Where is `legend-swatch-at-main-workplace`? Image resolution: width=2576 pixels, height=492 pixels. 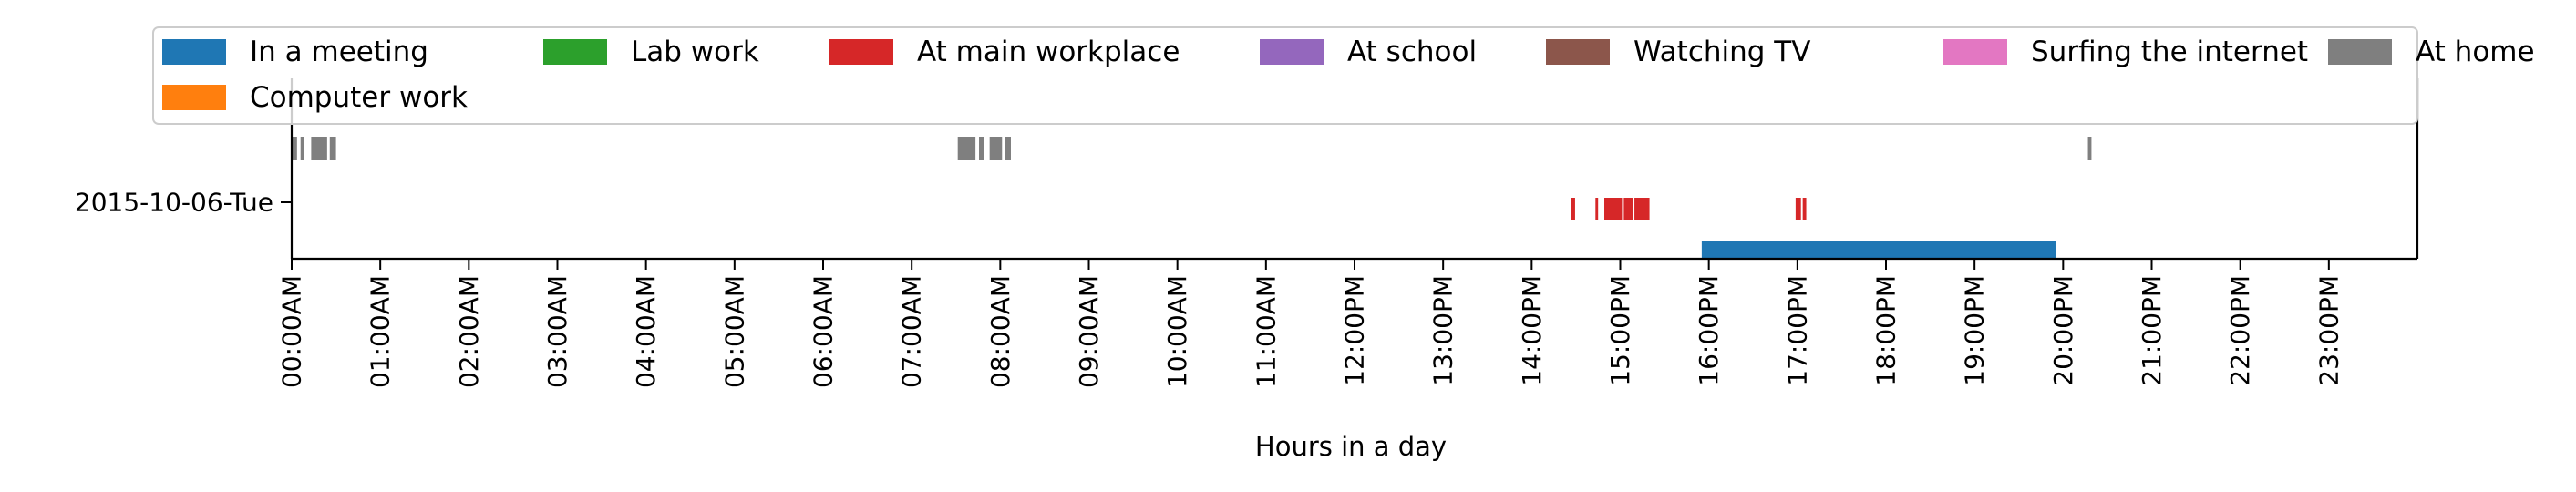
legend-swatch-at-main-workplace is located at coordinates (861, 52).